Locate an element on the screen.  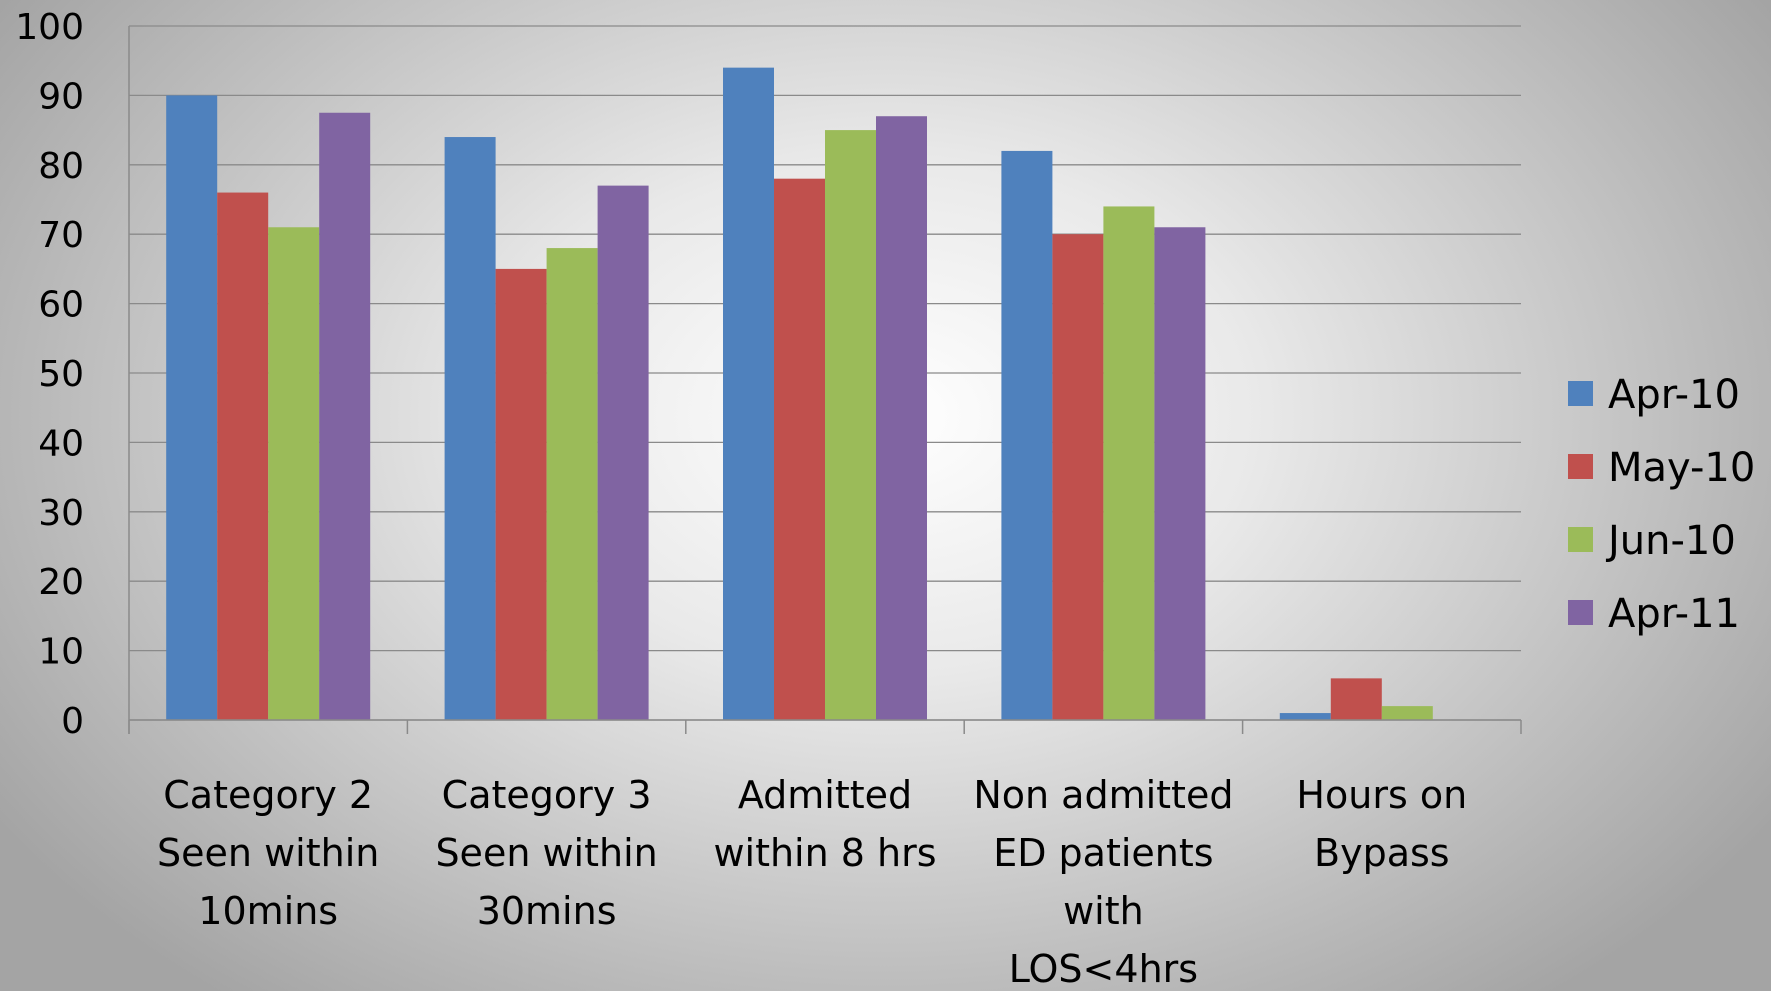
y-tick-label: 30 is located at coordinates (61, 513).